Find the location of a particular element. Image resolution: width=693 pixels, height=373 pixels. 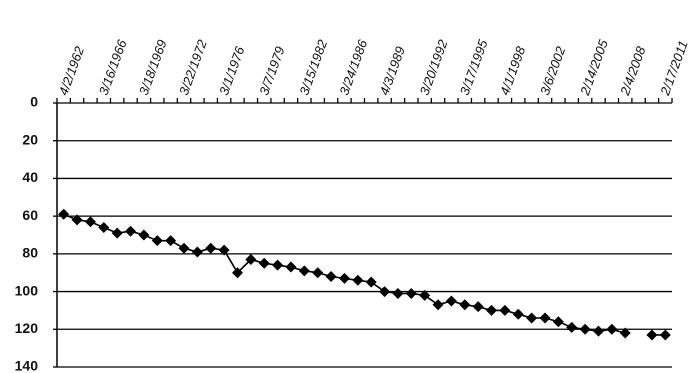

x-tick-label: 2/4/2008 is located at coordinates (633, 71).